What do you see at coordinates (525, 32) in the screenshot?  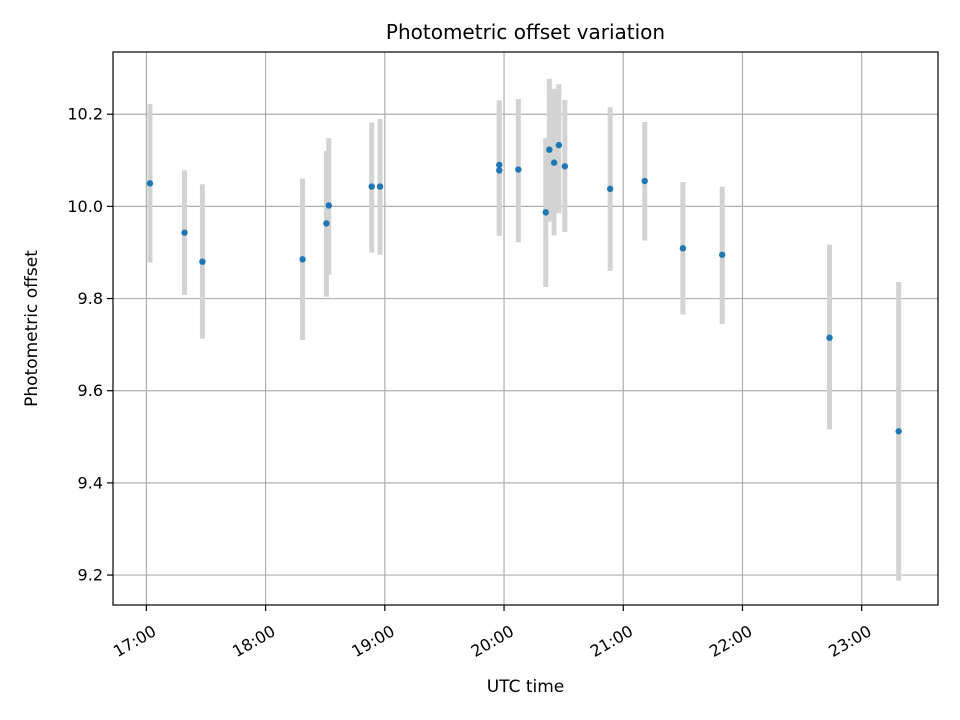 I see `chart-title: Photometric offset variation` at bounding box center [525, 32].